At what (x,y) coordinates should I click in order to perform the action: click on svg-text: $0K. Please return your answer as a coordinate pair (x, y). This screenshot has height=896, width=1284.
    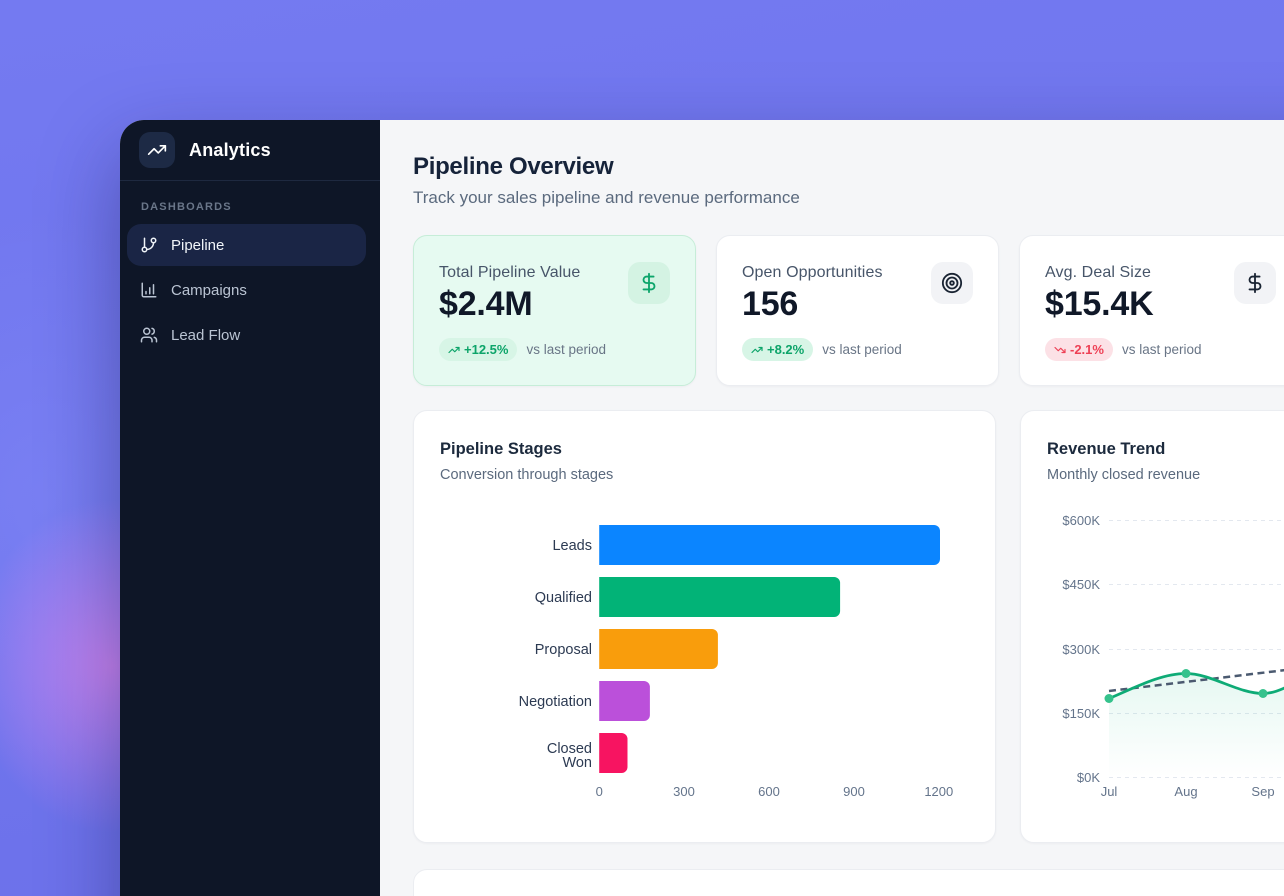
    Looking at the image, I should click on (1088, 777).